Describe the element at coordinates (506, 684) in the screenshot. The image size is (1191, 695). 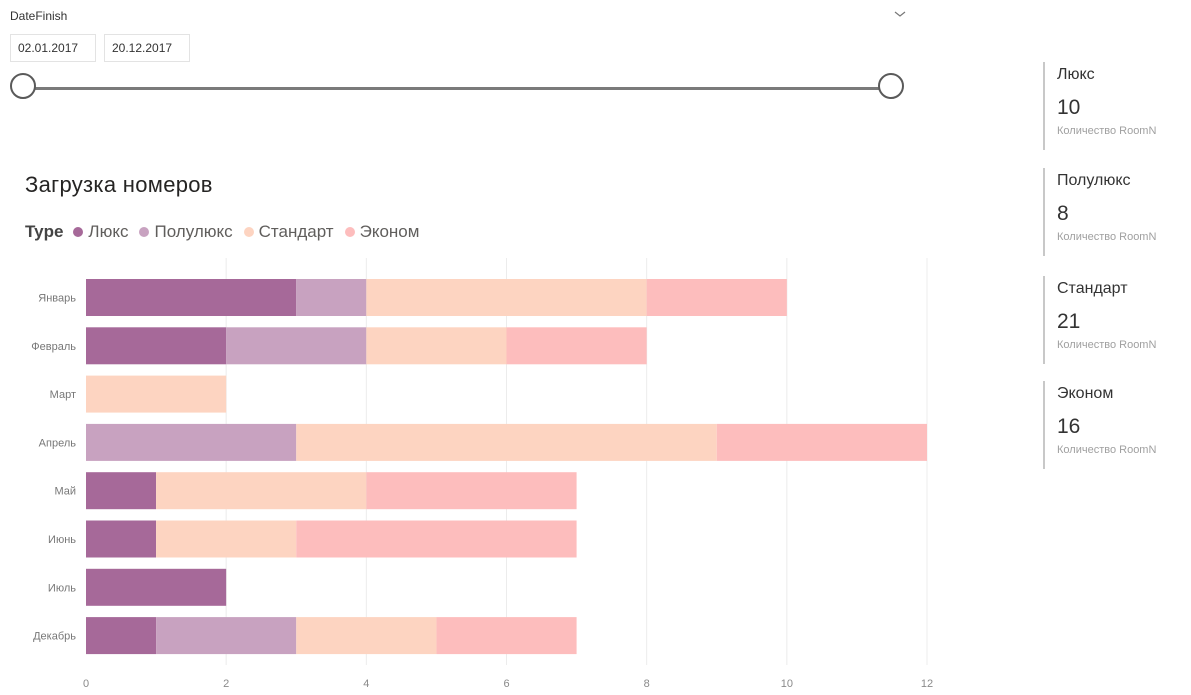
I see `x-tick-label: 6` at that location.